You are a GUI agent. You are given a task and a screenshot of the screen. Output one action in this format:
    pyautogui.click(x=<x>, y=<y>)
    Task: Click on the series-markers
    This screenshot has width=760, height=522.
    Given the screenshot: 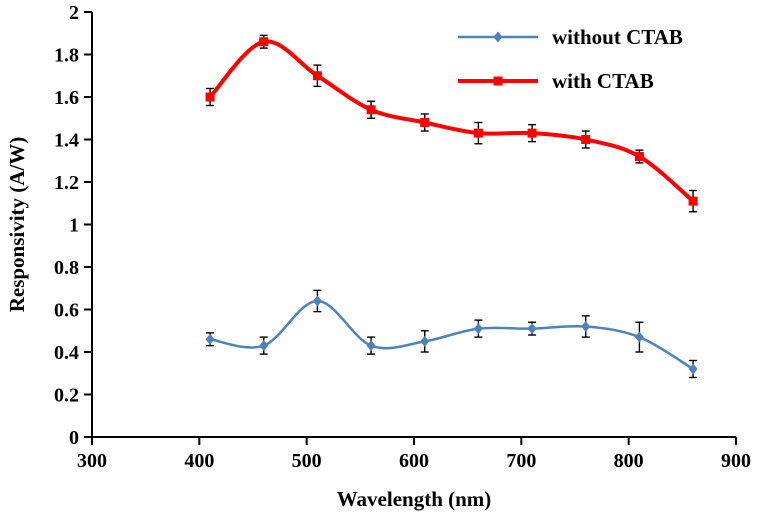 What is the action you would take?
    pyautogui.click(x=451, y=335)
    